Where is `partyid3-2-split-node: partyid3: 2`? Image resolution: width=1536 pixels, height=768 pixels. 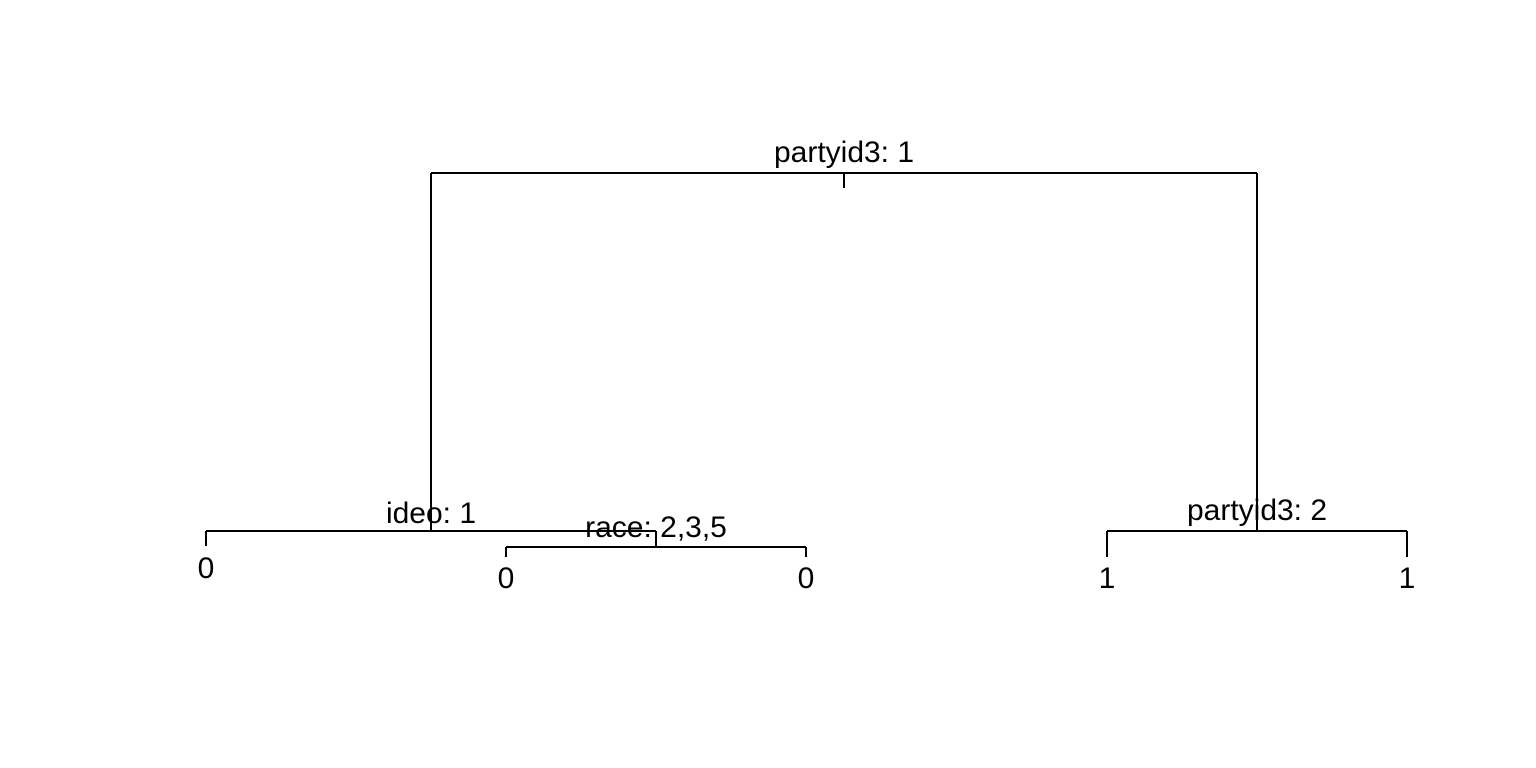 partyid3-2-split-node: partyid3: 2 is located at coordinates (1257, 525).